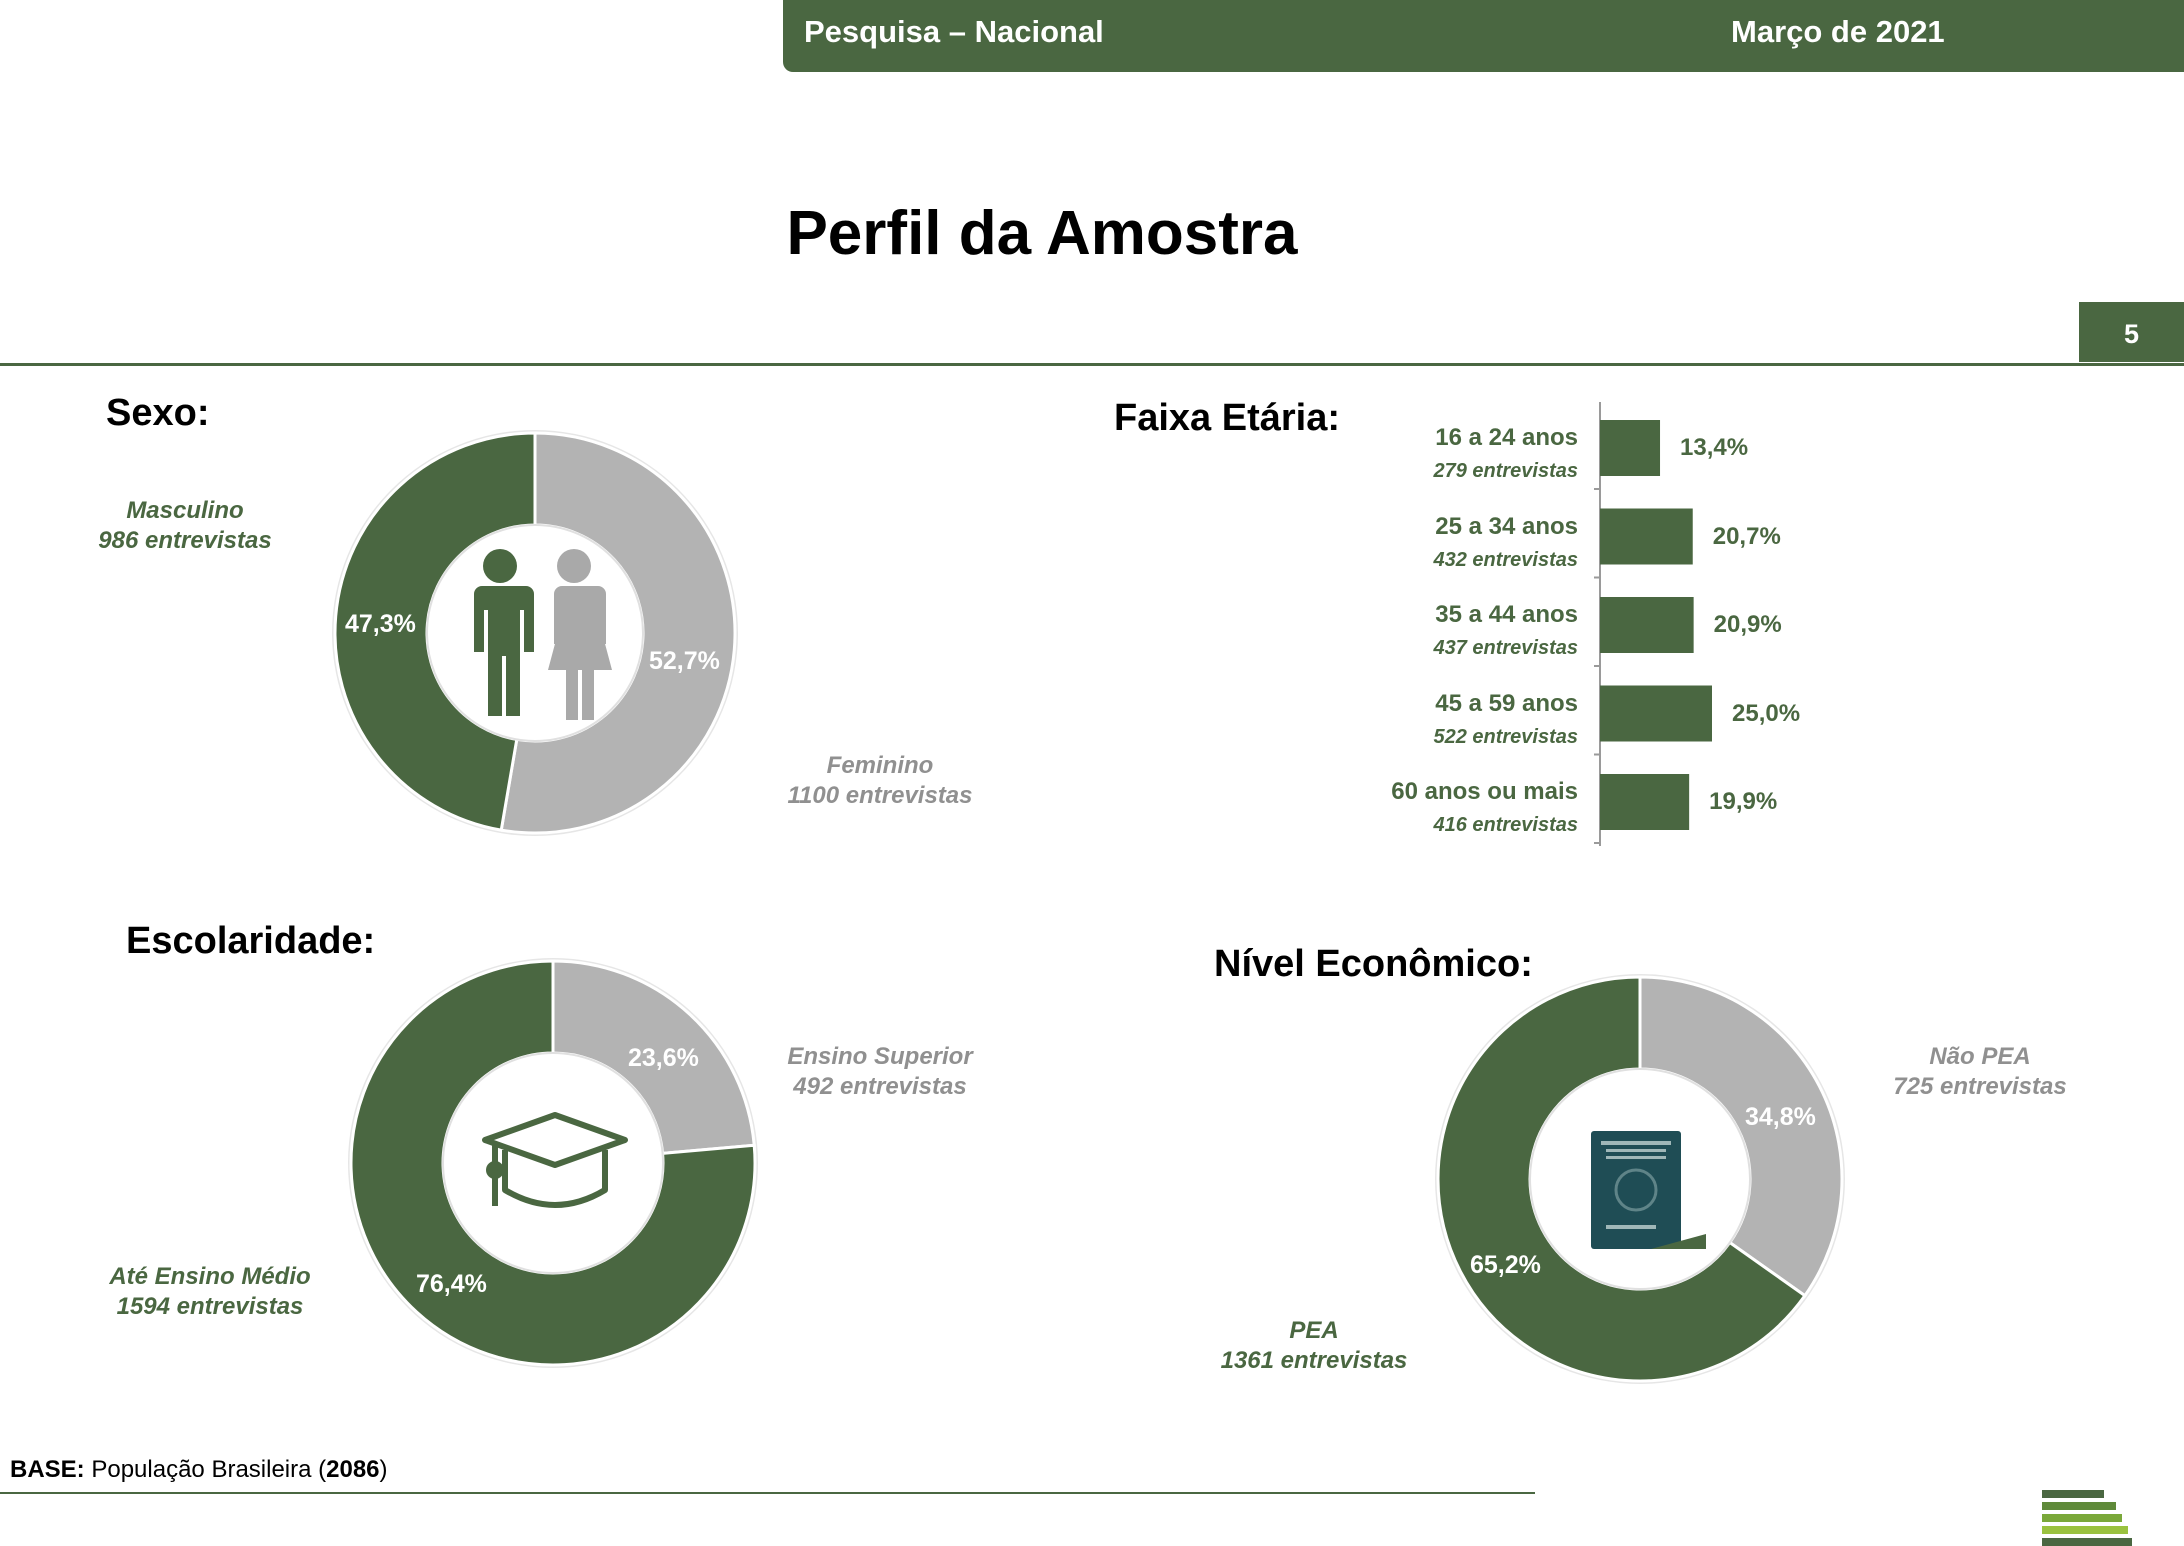 This screenshot has height=1546, width=2184. What do you see at coordinates (1505, 825) in the screenshot?
I see `faixa-count-label: 416 entrevistas` at bounding box center [1505, 825].